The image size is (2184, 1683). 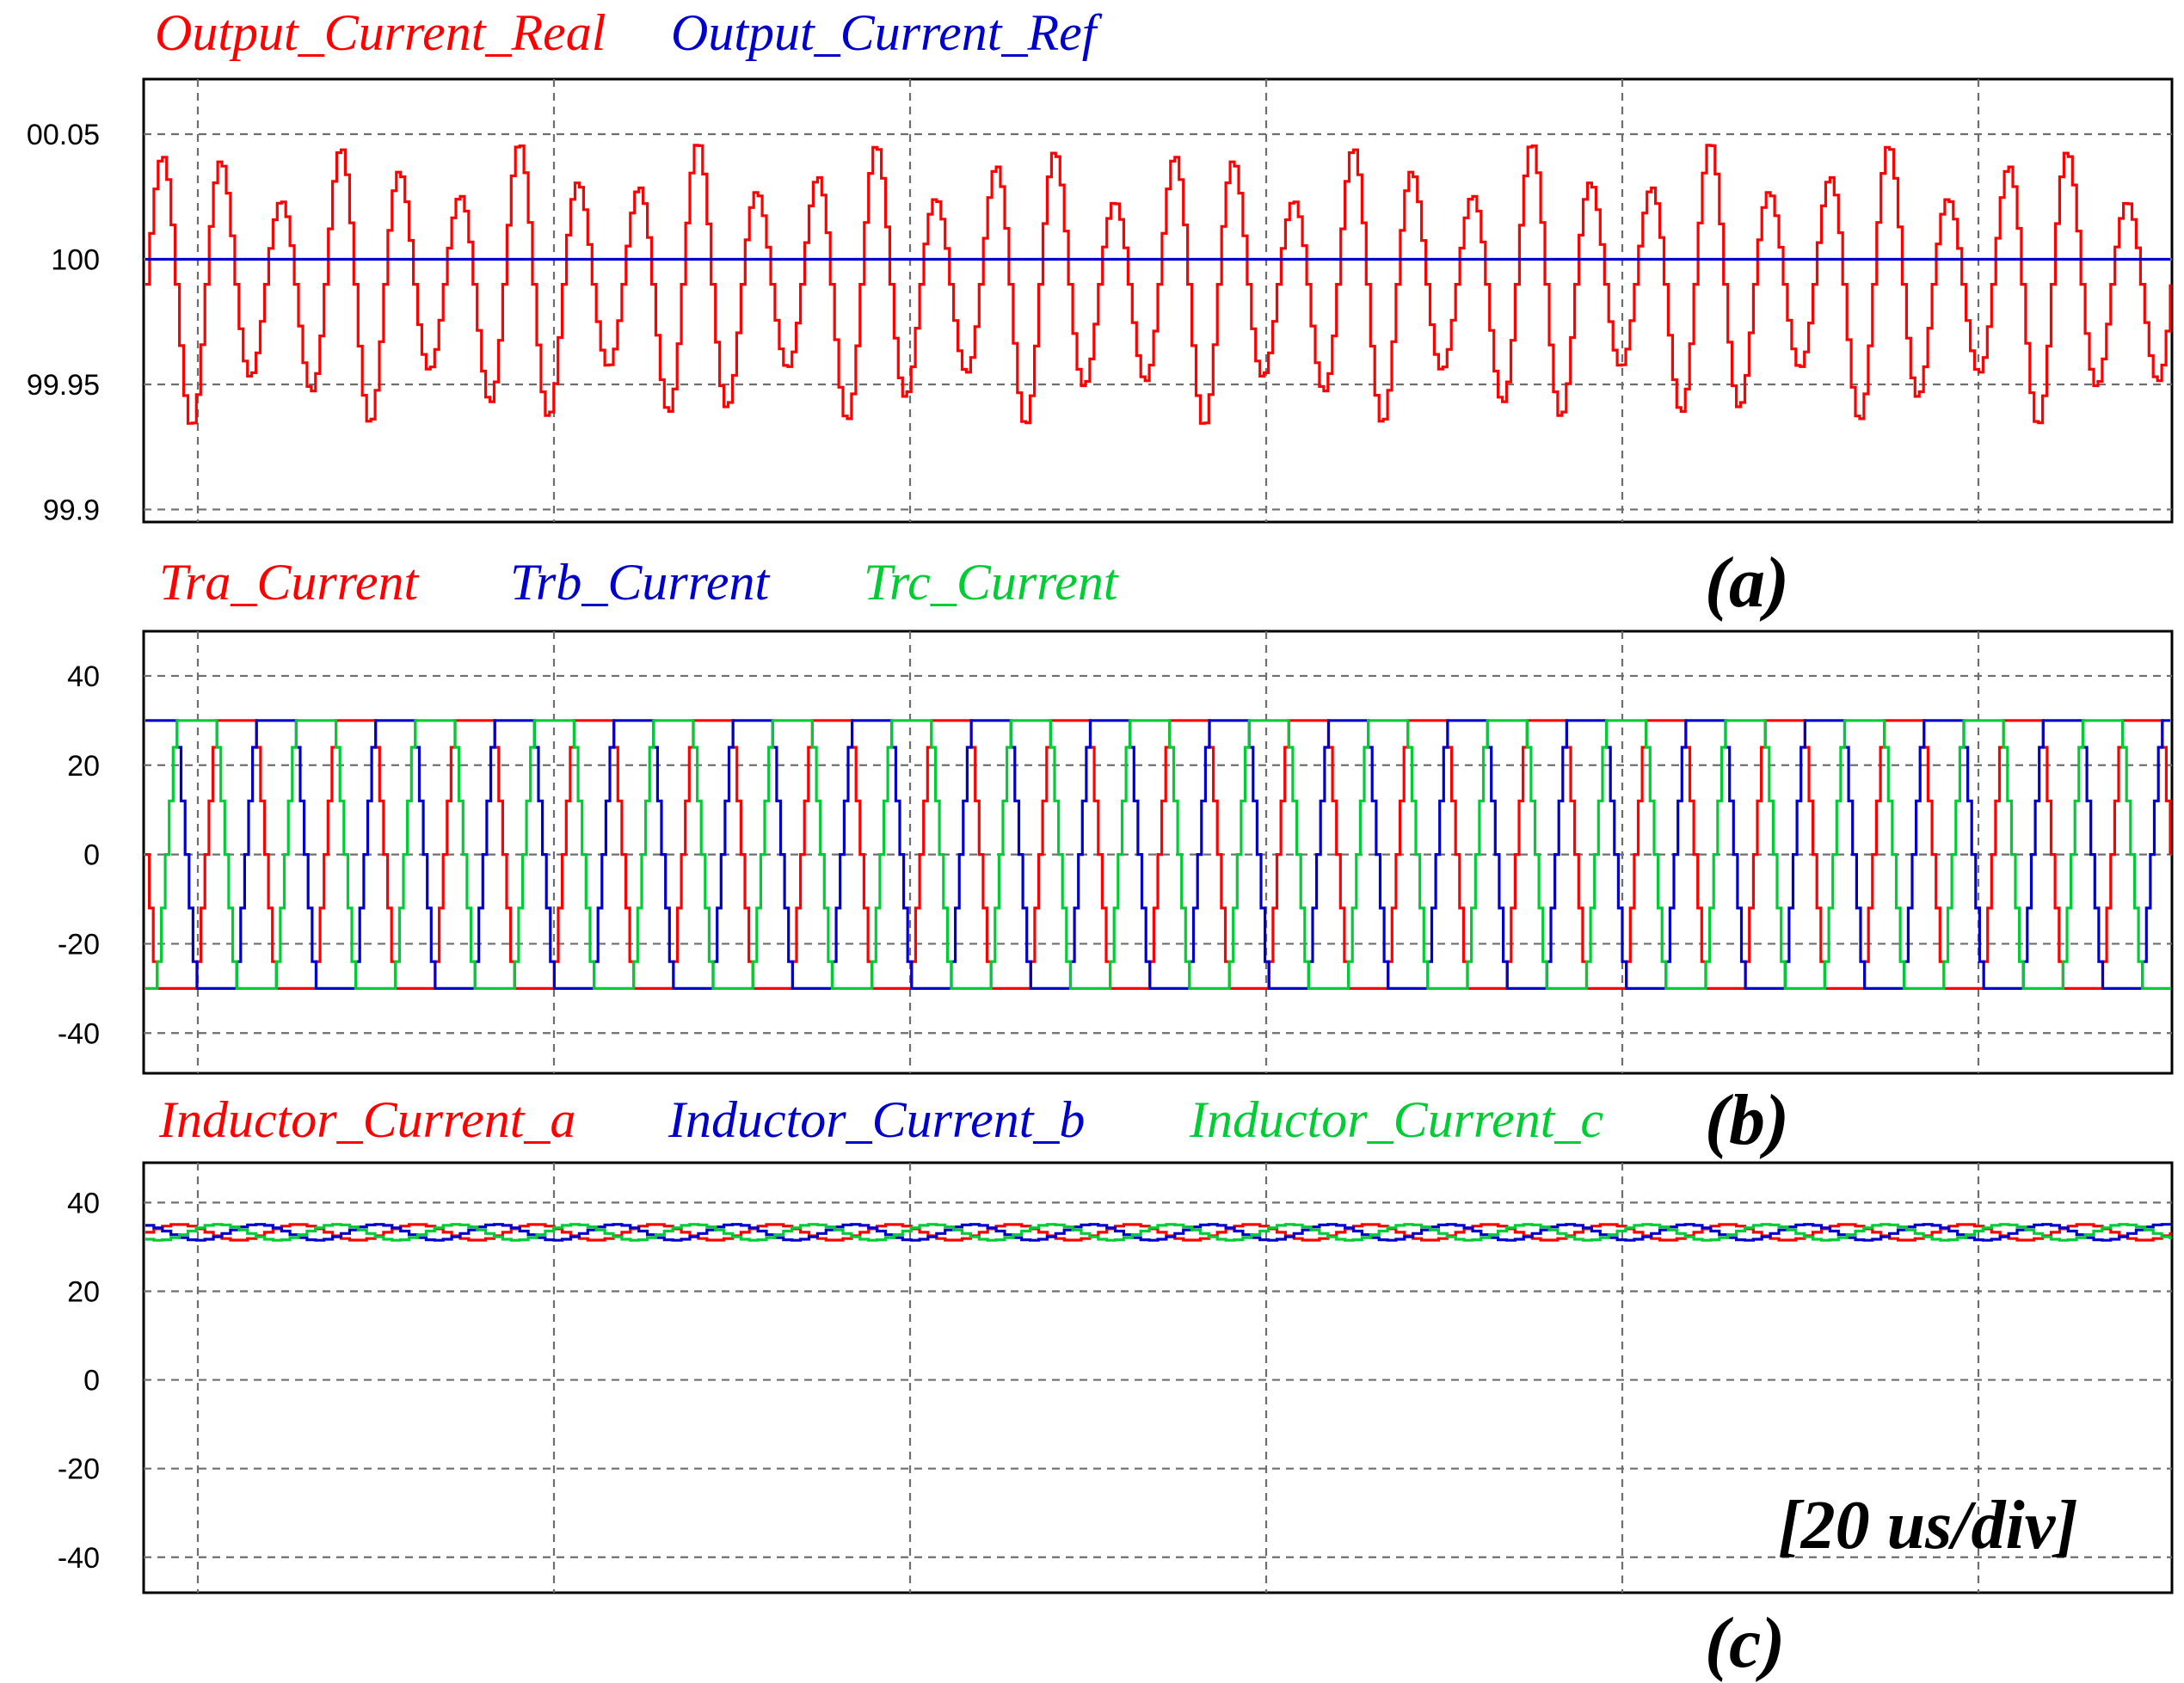 I want to click on trace-trc-current, so click(x=1158, y=855).